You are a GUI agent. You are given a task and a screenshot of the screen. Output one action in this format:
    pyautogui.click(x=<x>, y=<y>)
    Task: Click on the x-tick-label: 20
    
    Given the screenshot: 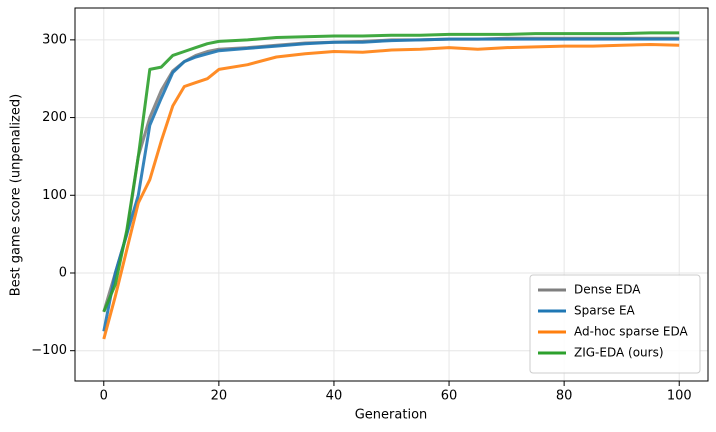 What is the action you would take?
    pyautogui.click(x=219, y=396)
    